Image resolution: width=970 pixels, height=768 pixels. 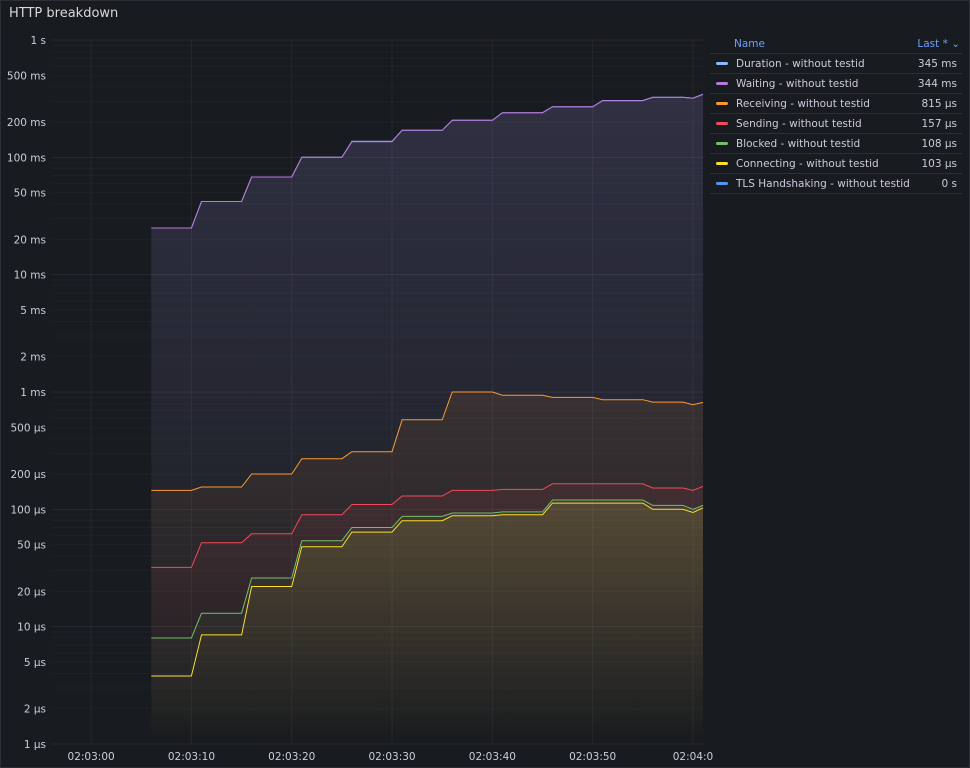 I want to click on x-tick-label: 02:03:30, so click(x=391, y=757).